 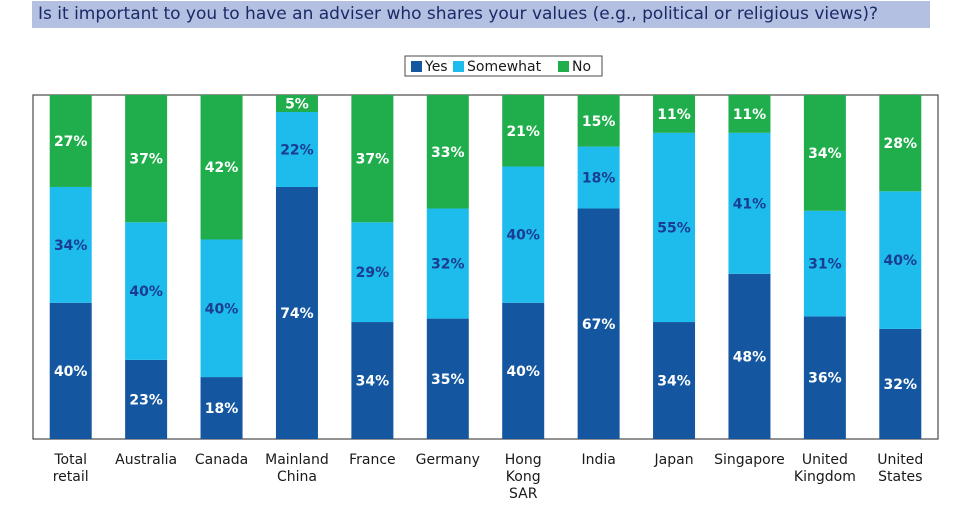 I want to click on category-label: Germany, so click(x=448, y=460).